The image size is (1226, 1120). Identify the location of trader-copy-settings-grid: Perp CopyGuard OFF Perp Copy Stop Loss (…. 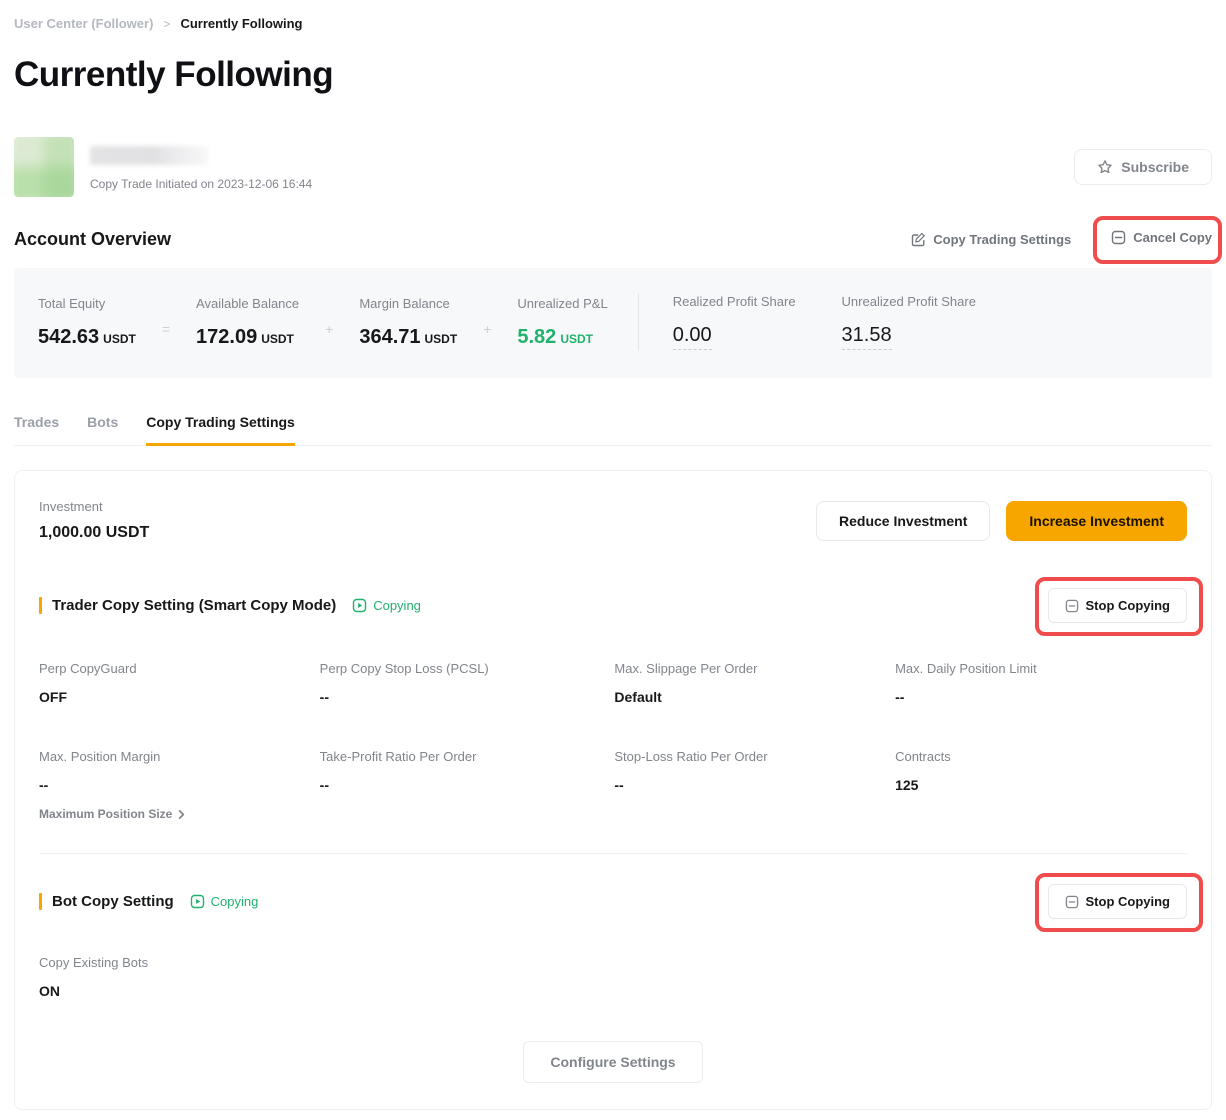
(613, 742).